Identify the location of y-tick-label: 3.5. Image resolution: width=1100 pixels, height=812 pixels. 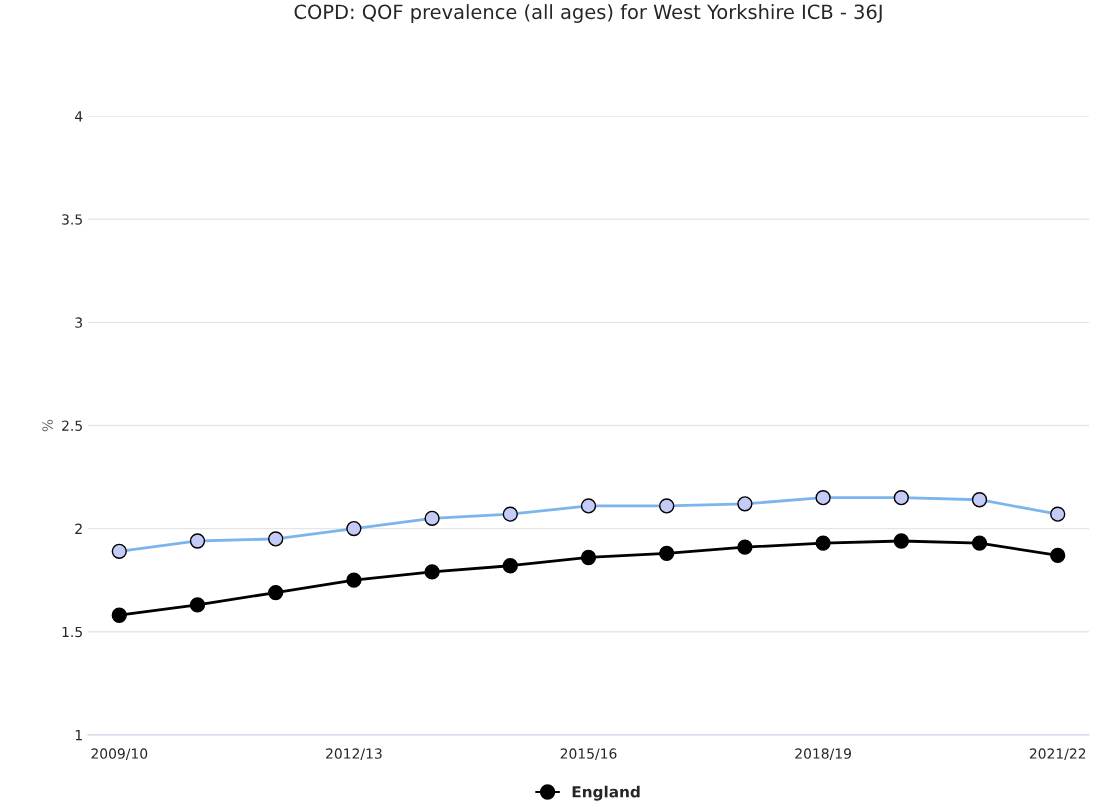
(72, 219).